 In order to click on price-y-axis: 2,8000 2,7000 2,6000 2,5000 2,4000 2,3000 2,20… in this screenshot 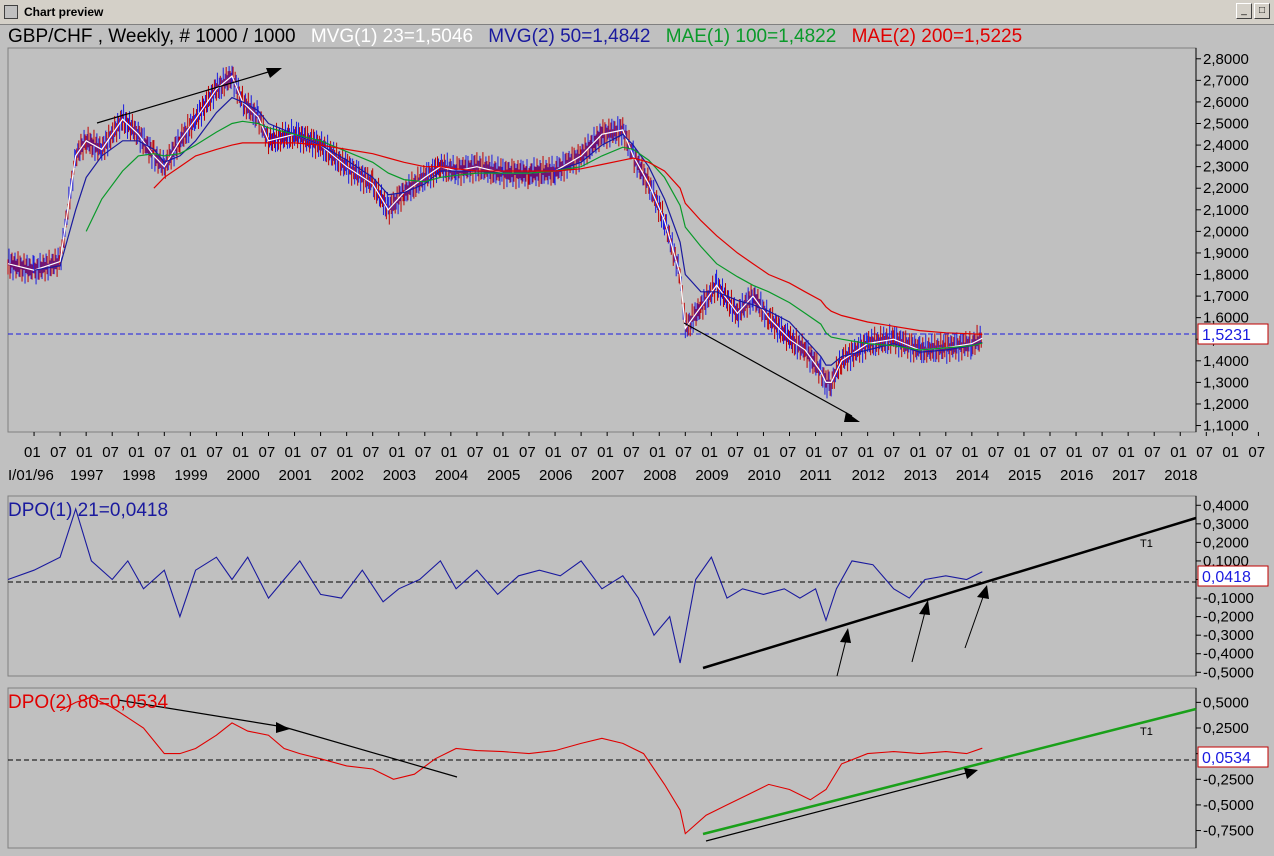, I will do `click(1222, 243)`.